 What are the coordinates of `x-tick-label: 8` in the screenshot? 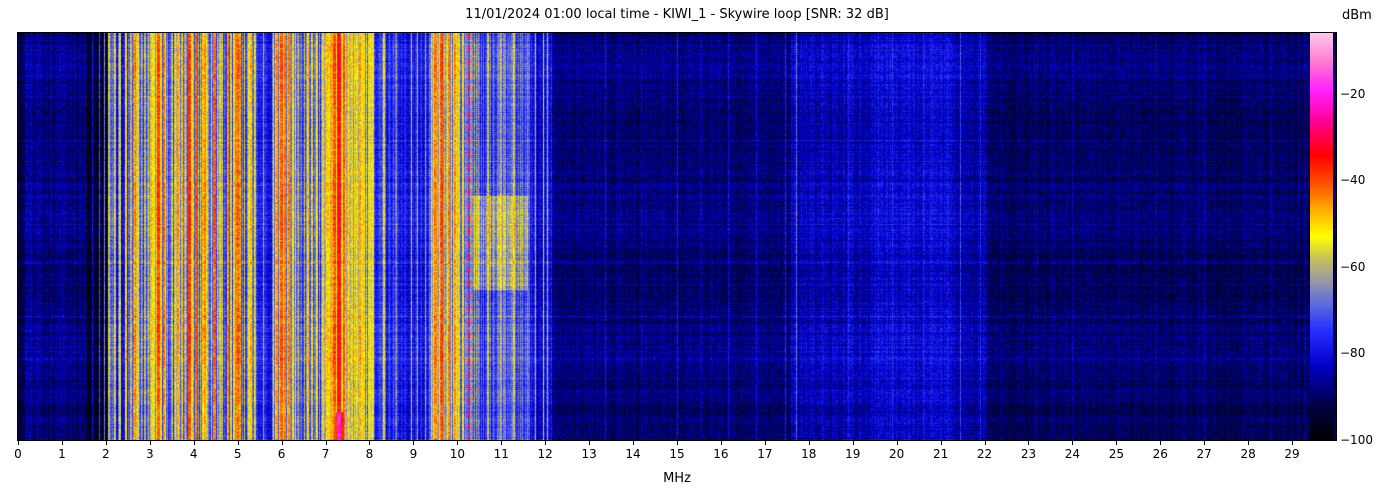 It's located at (369, 454).